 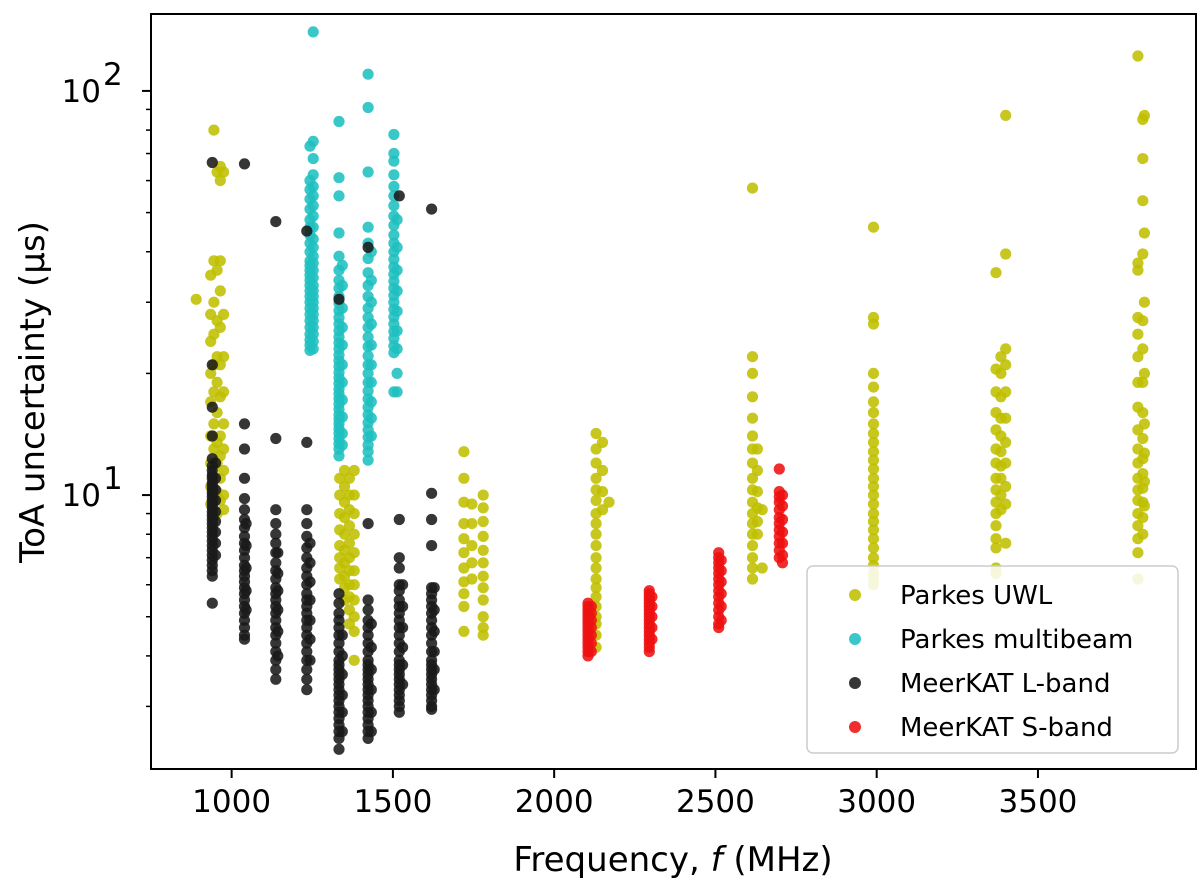 I want to click on x-tick-label: 3000, so click(x=876, y=802).